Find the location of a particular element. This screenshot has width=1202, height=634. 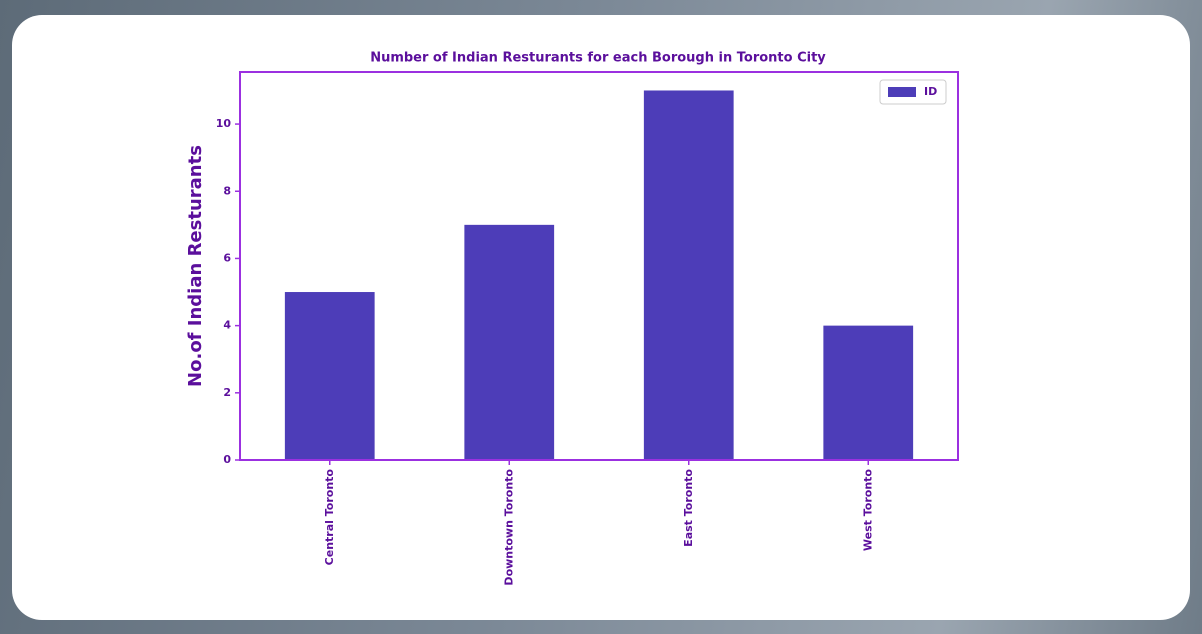

legend-label: ID is located at coordinates (930, 91).